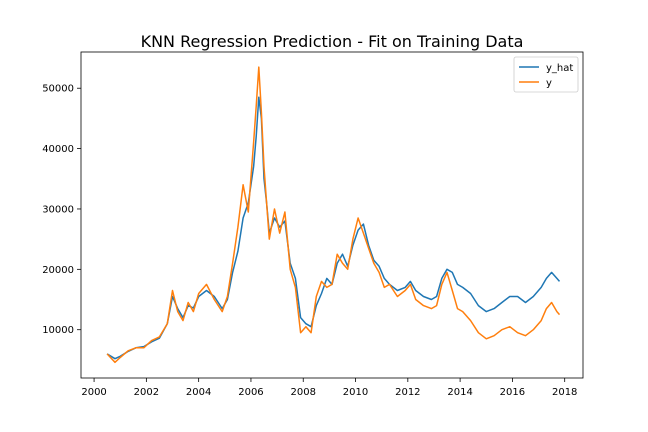  I want to click on y-tick-label: 50000, so click(58, 89).